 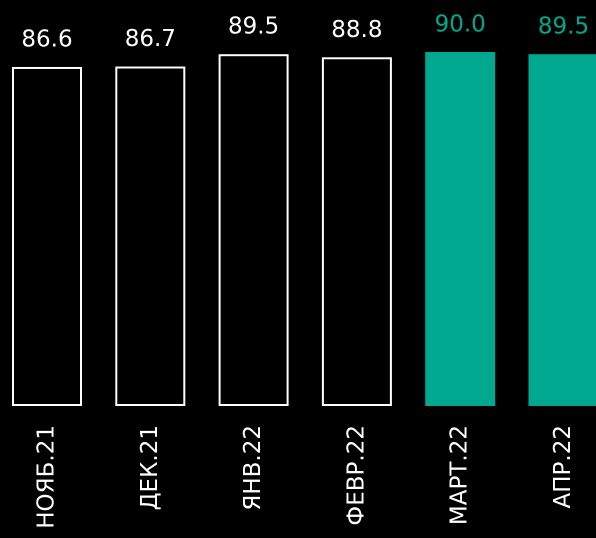 What do you see at coordinates (46, 39) in the screenshot?
I see `value-label: 86.6` at bounding box center [46, 39].